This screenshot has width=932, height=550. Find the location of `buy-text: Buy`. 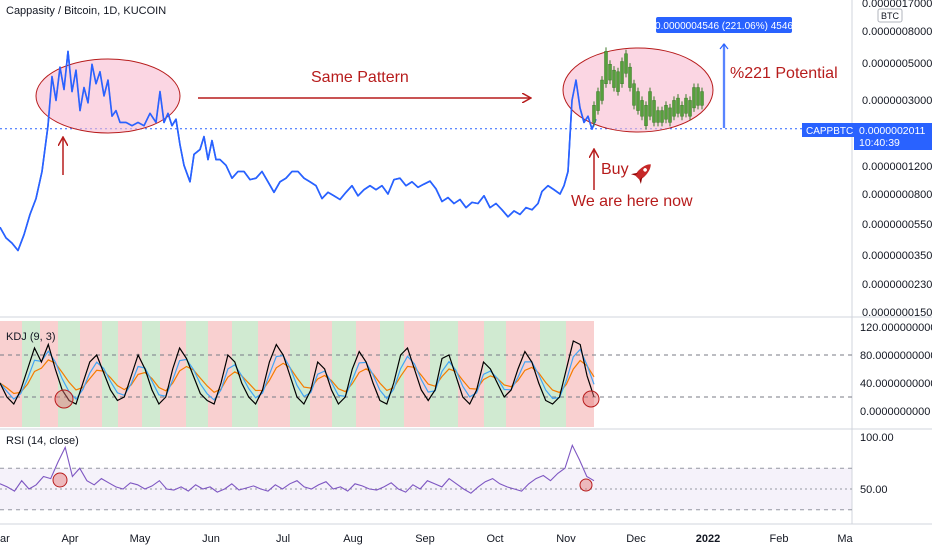

buy-text: Buy is located at coordinates (615, 169).